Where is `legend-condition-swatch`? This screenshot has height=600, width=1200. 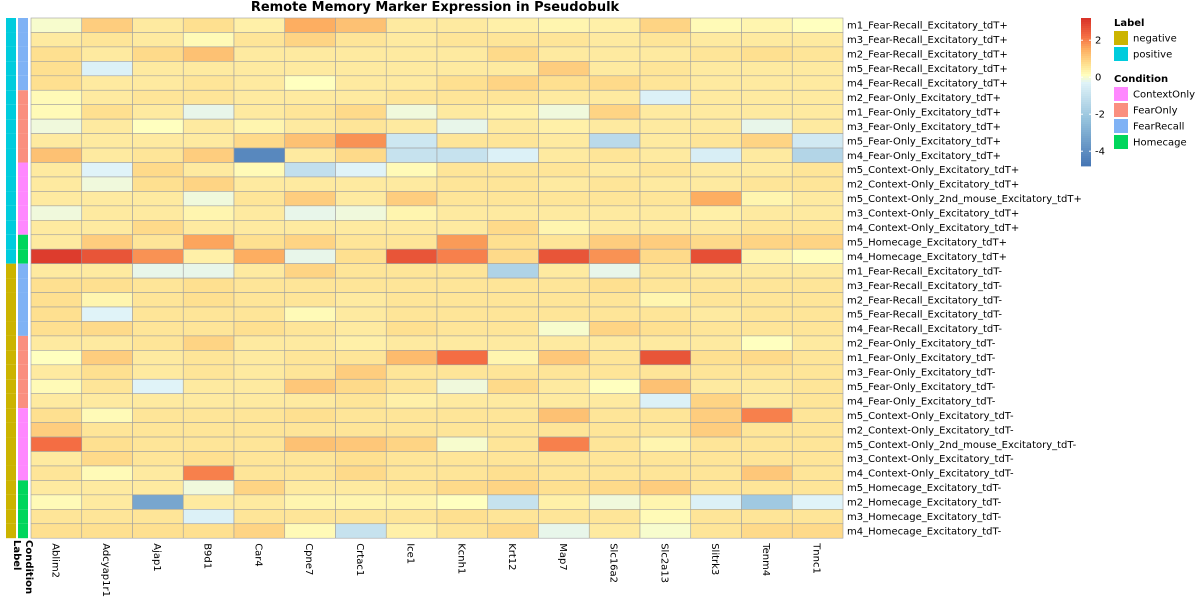 legend-condition-swatch is located at coordinates (1121, 110).